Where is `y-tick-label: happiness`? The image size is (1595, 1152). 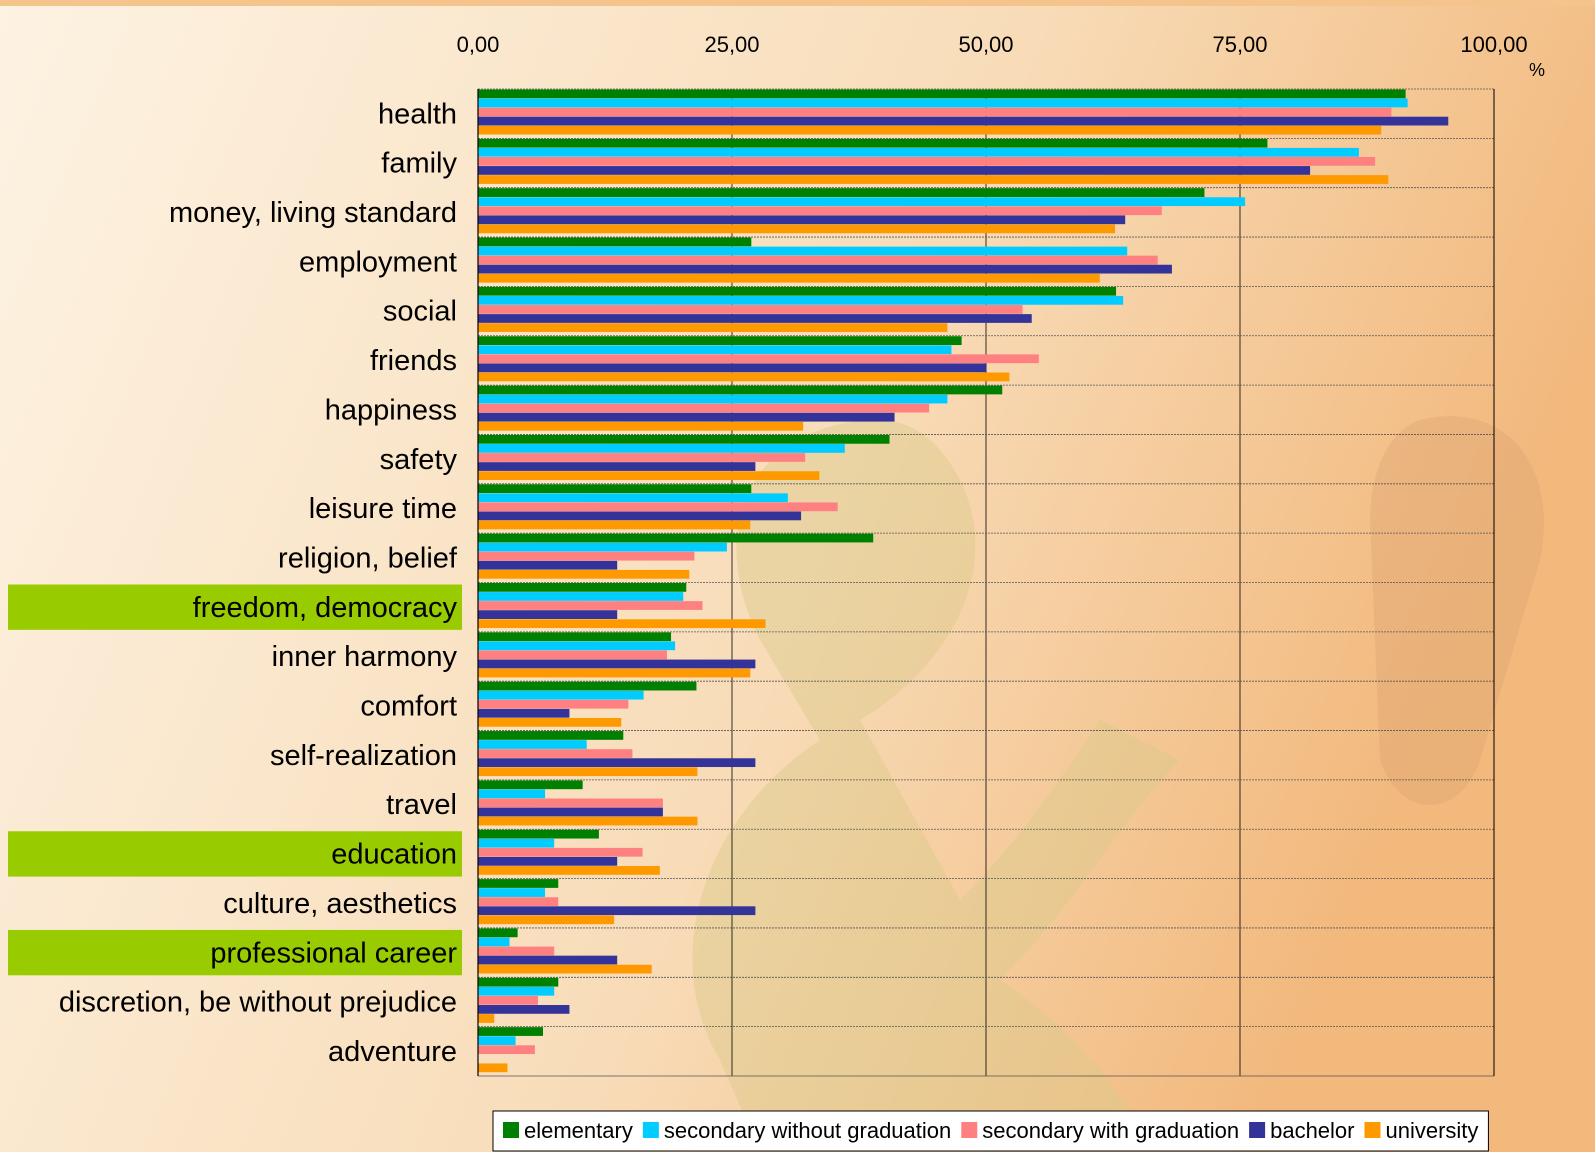
y-tick-label: happiness is located at coordinates (391, 410).